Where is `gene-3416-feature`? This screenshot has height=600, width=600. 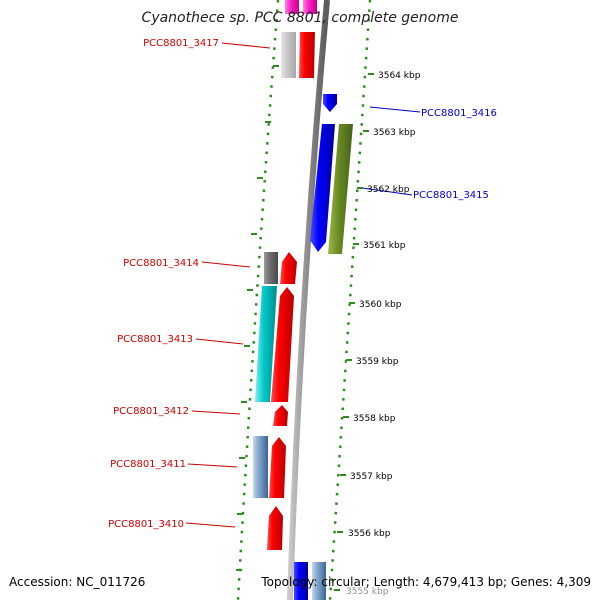
gene-3416-feature is located at coordinates (330, 103).